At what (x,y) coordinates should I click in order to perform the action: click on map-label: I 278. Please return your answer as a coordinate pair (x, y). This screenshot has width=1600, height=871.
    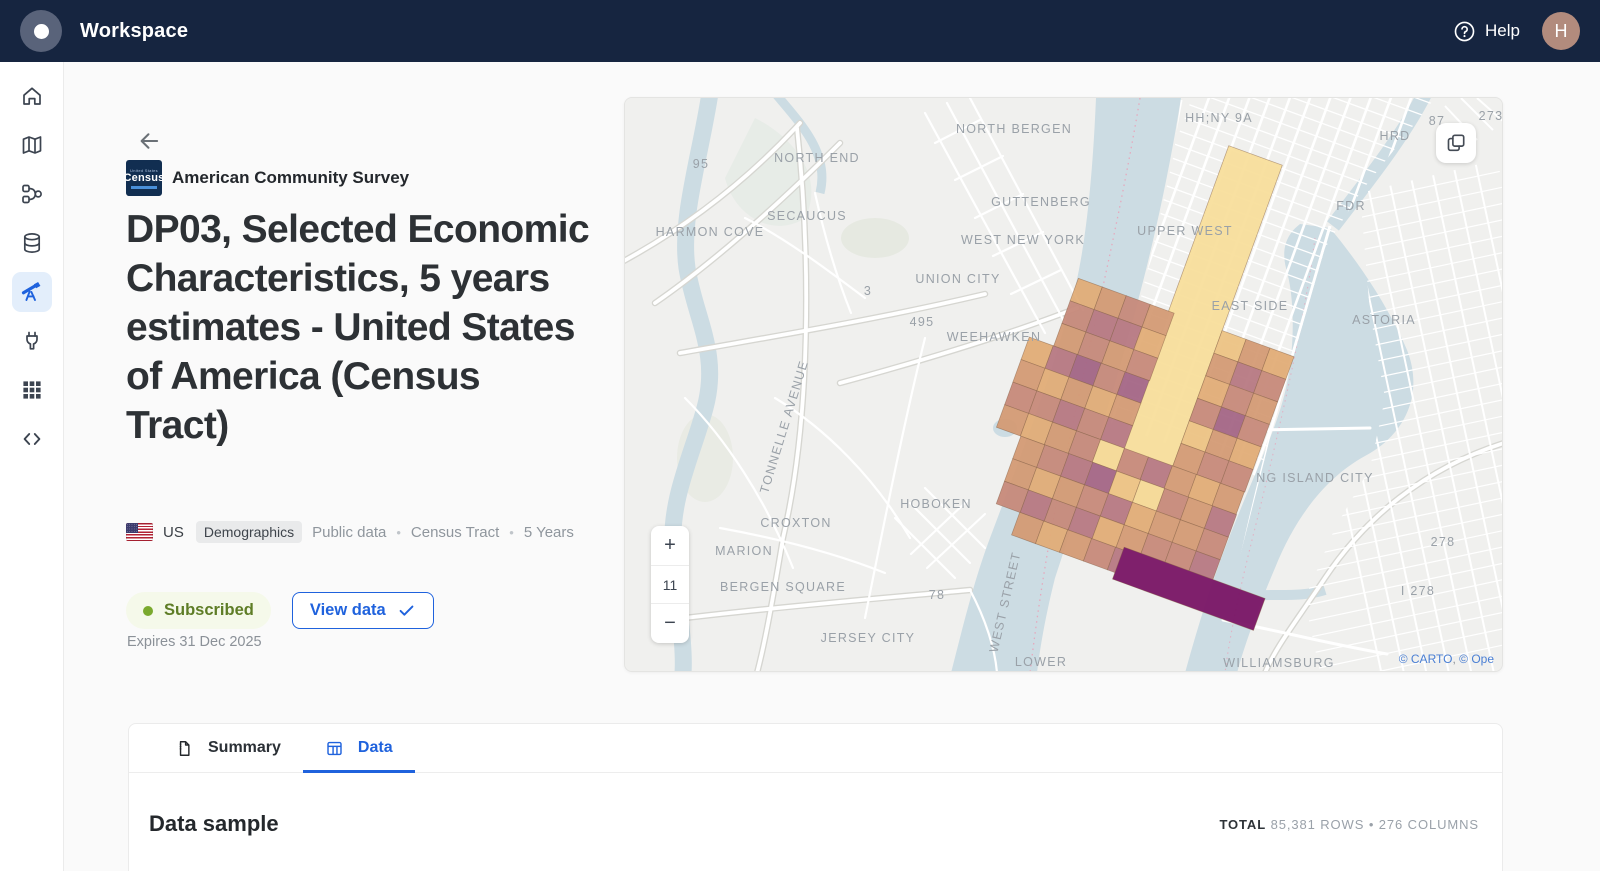
    Looking at the image, I should click on (1418, 591).